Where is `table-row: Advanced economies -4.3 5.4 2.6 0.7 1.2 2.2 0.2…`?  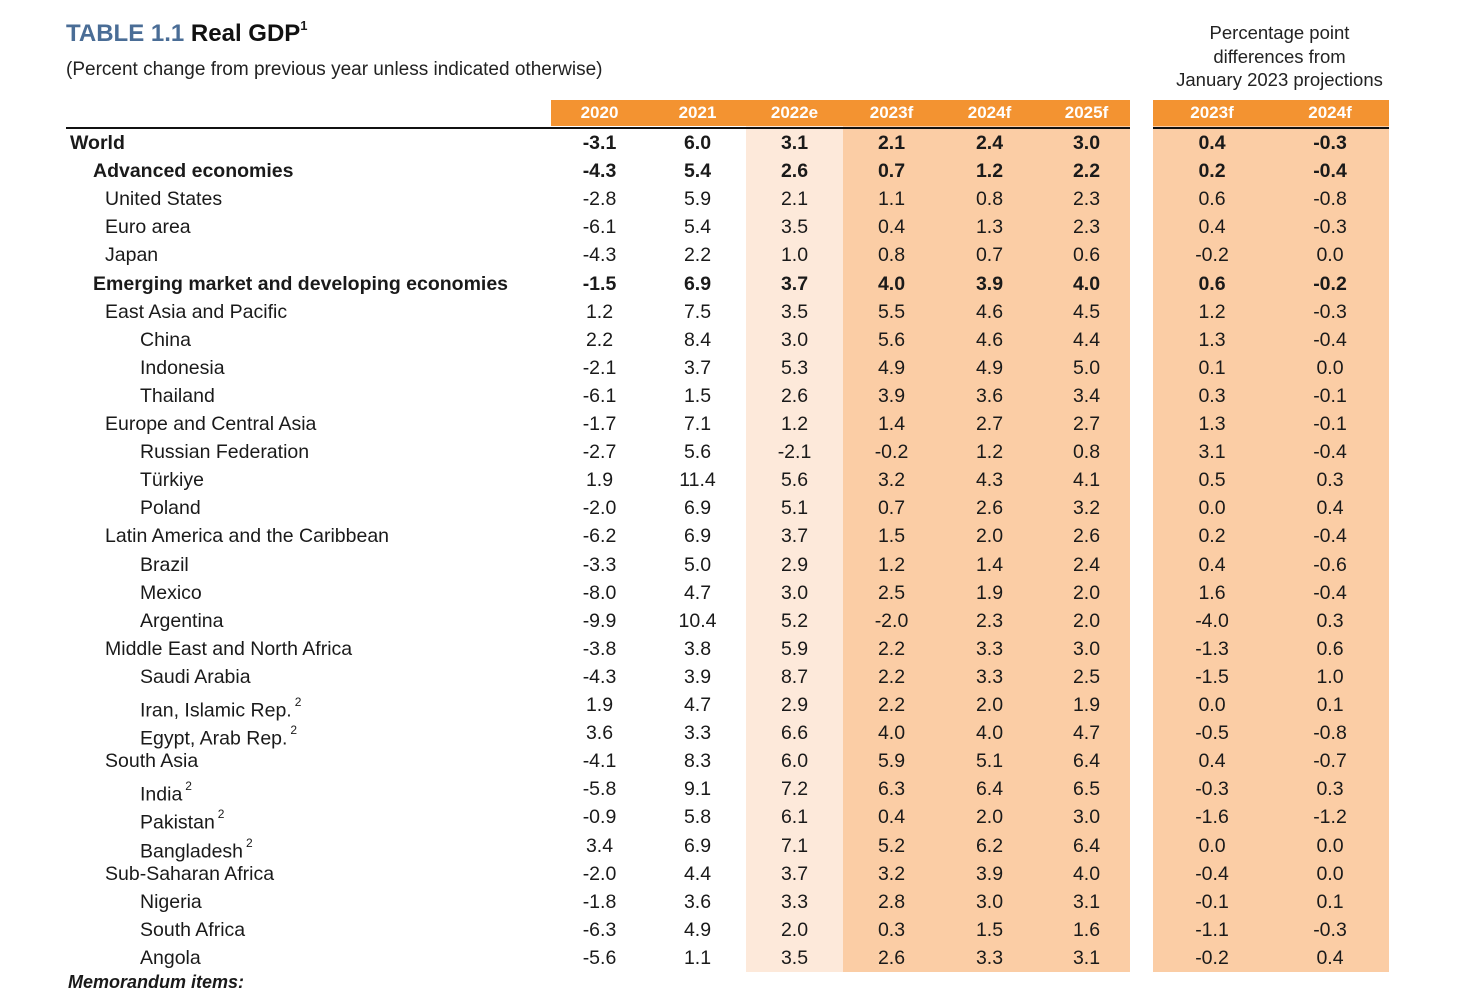 table-row: Advanced economies -4.3 5.4 2.6 0.7 1.2 2.2 0.2… is located at coordinates (731, 171).